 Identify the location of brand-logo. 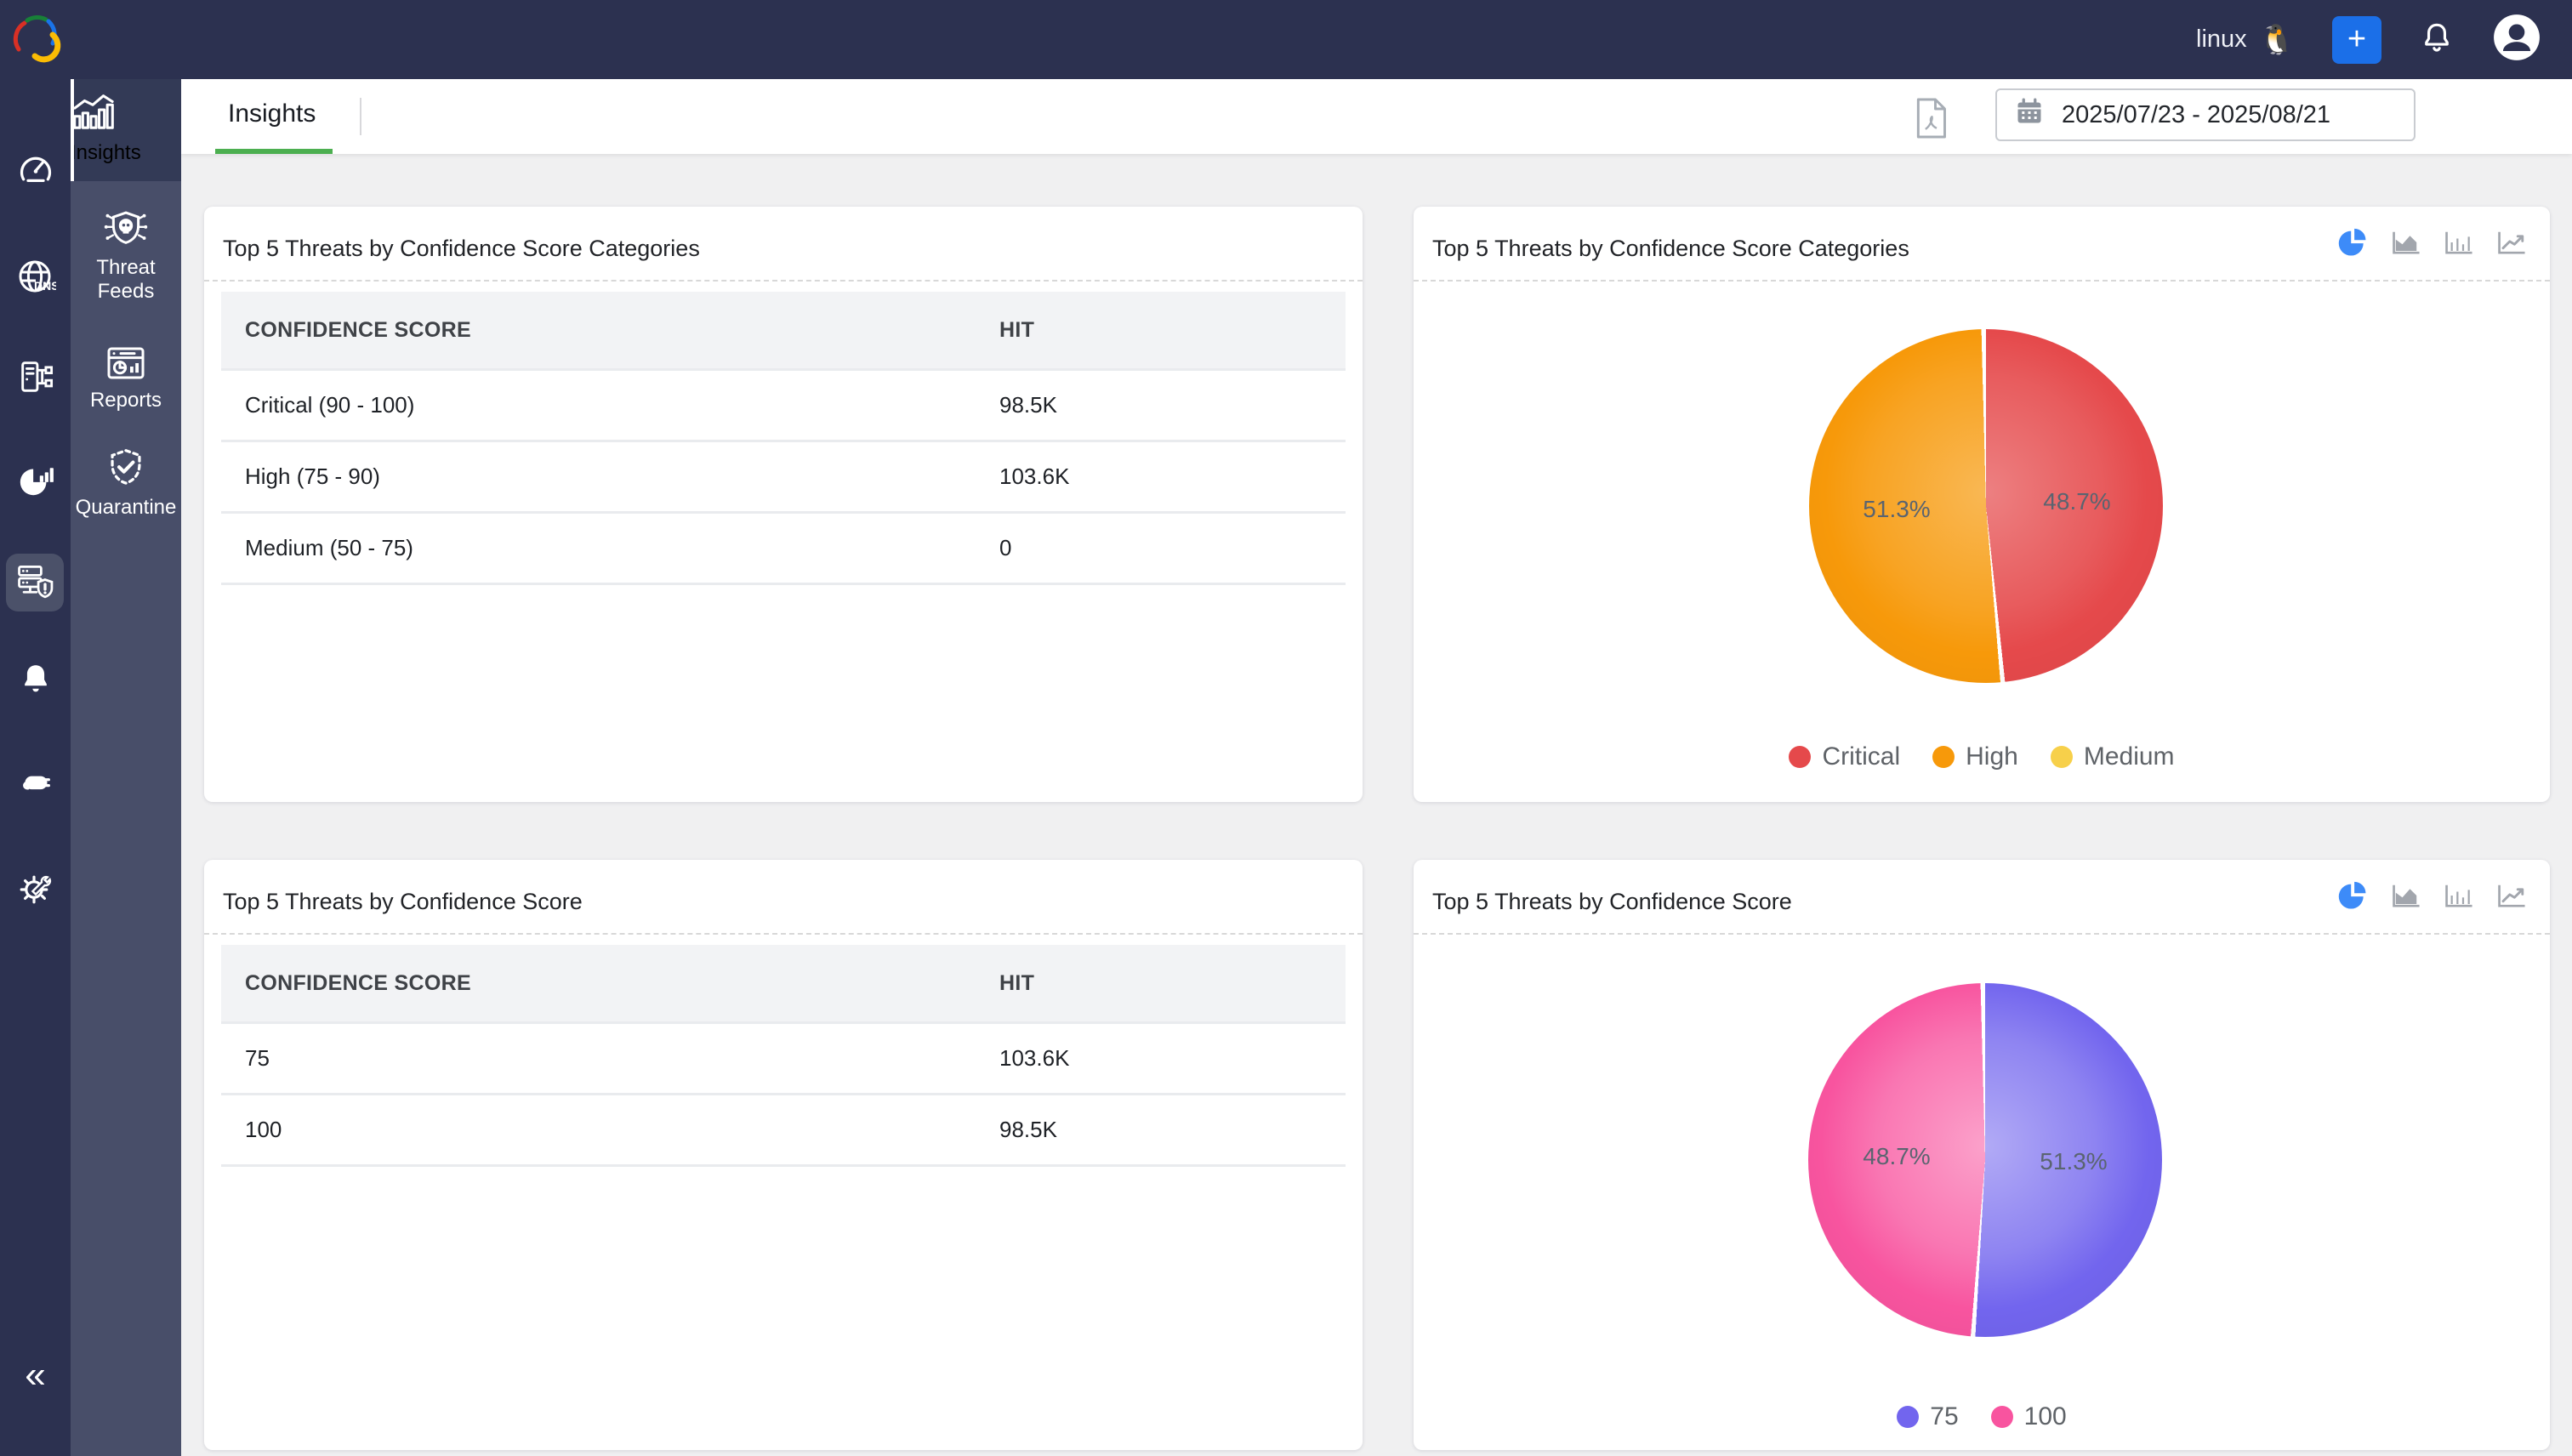
(36, 37).